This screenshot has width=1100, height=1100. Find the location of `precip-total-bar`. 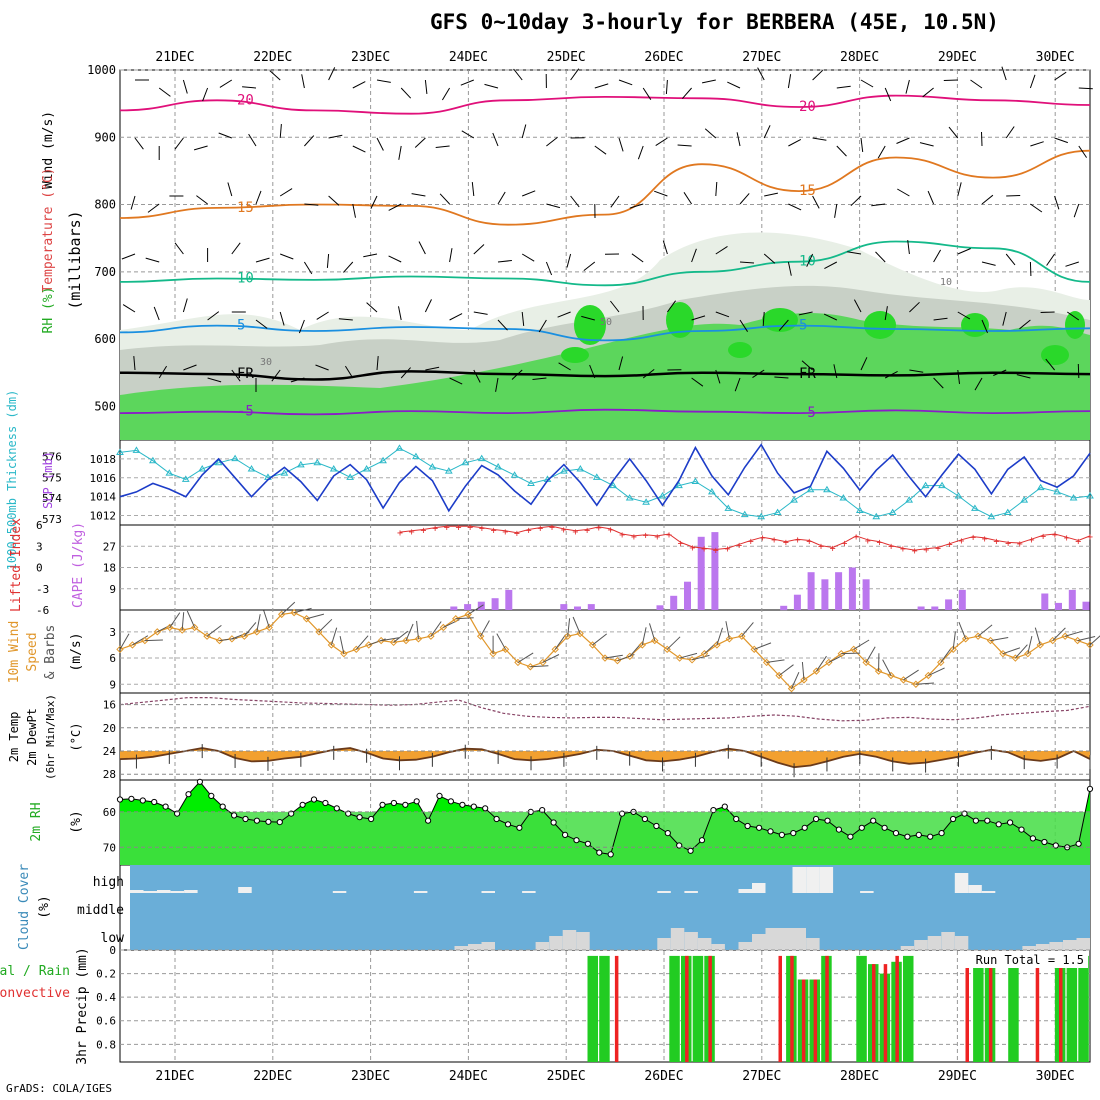

precip-total-bar is located at coordinates (1072, 1008).